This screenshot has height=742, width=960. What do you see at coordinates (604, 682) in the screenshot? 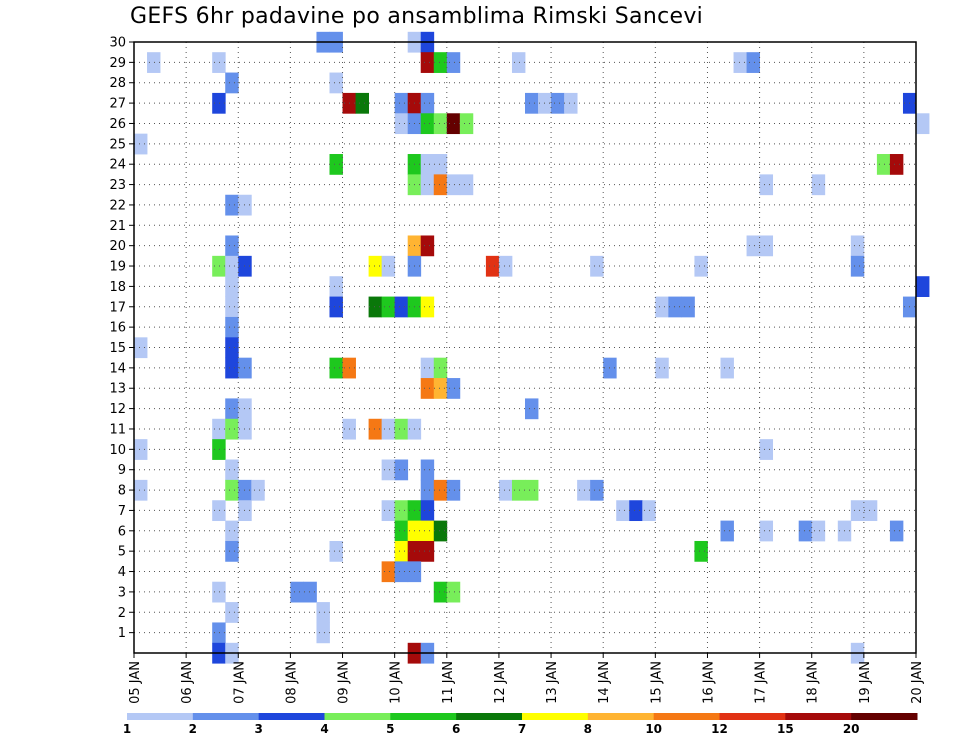
I see `x-tick-label: 14 JAN` at bounding box center [604, 682].